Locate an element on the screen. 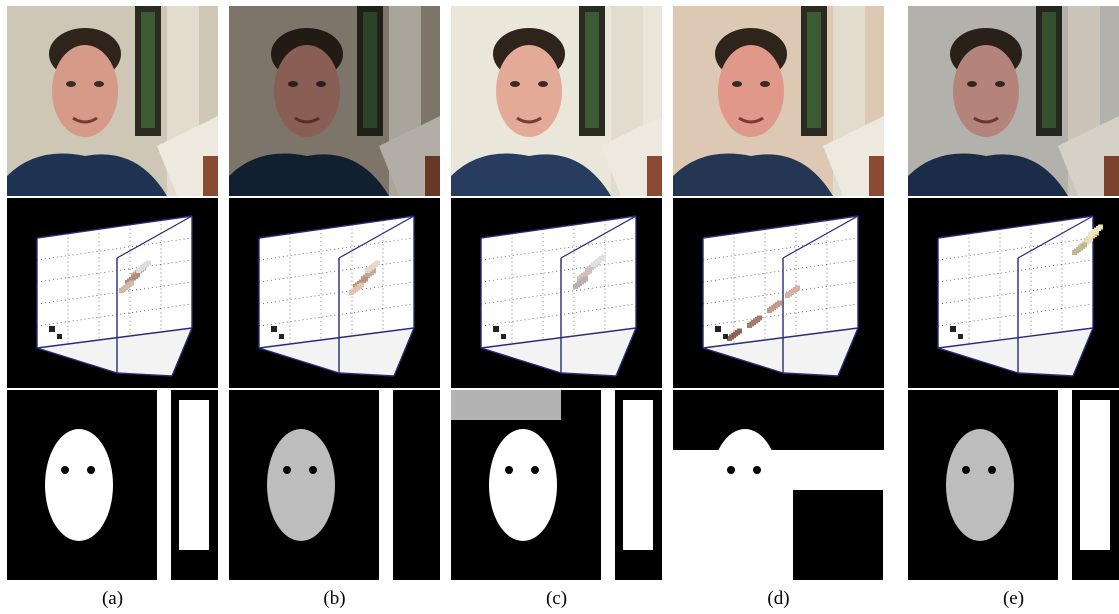 The image size is (1119, 614). wall-ledge is located at coordinates (853, 156).